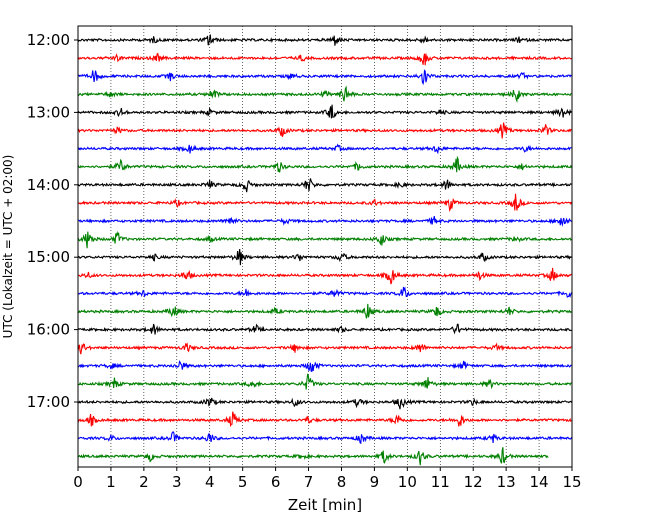  What do you see at coordinates (78, 482) in the screenshot?
I see `x-tick-label-0: 0` at bounding box center [78, 482].